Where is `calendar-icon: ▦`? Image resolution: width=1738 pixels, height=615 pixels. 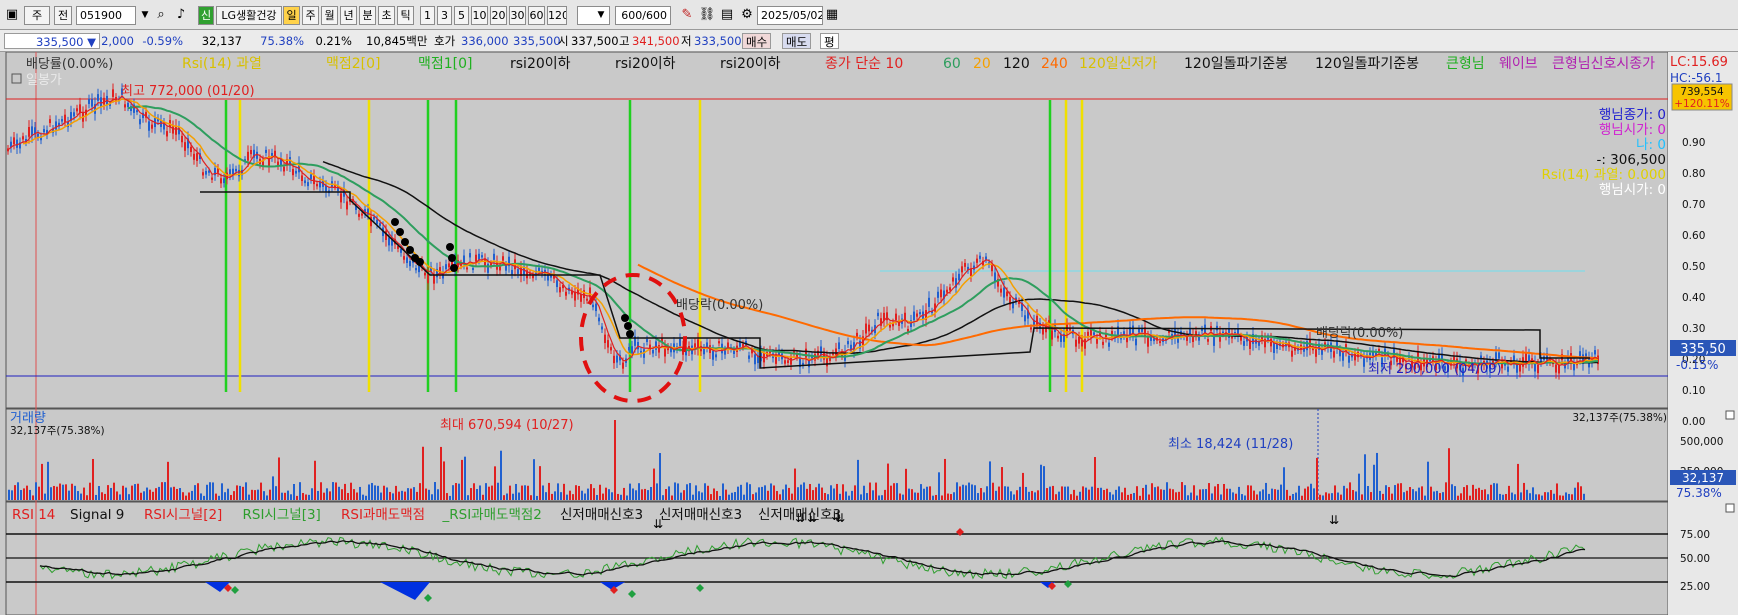
calendar-icon: ▦ is located at coordinates (832, 14).